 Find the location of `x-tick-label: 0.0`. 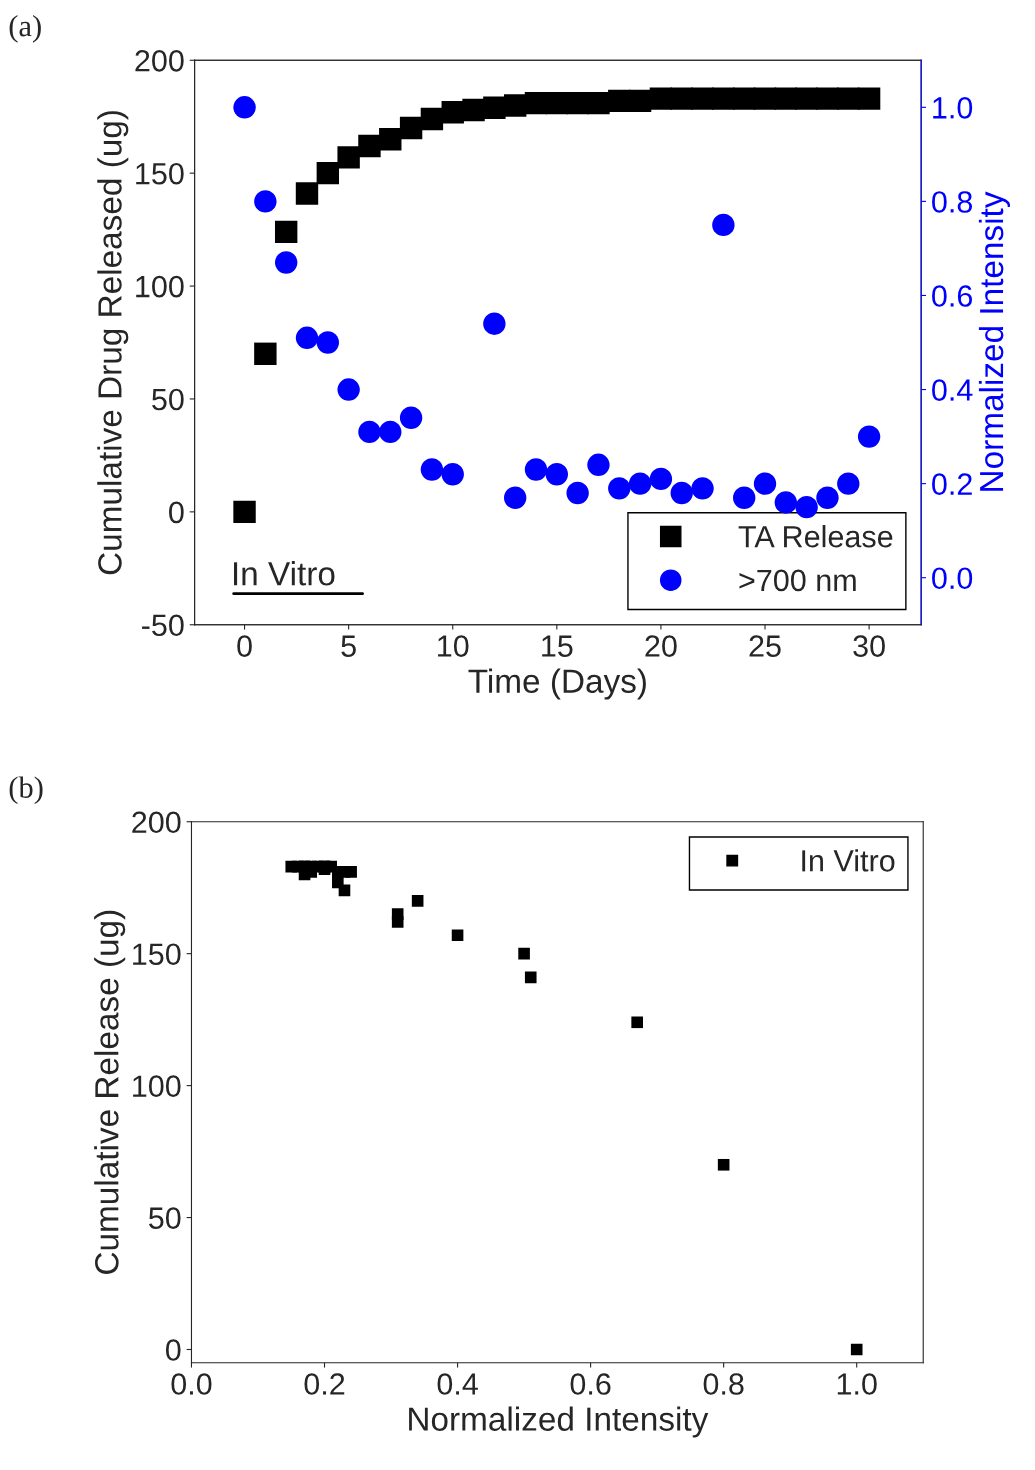

x-tick-label: 0.0 is located at coordinates (191, 1384).